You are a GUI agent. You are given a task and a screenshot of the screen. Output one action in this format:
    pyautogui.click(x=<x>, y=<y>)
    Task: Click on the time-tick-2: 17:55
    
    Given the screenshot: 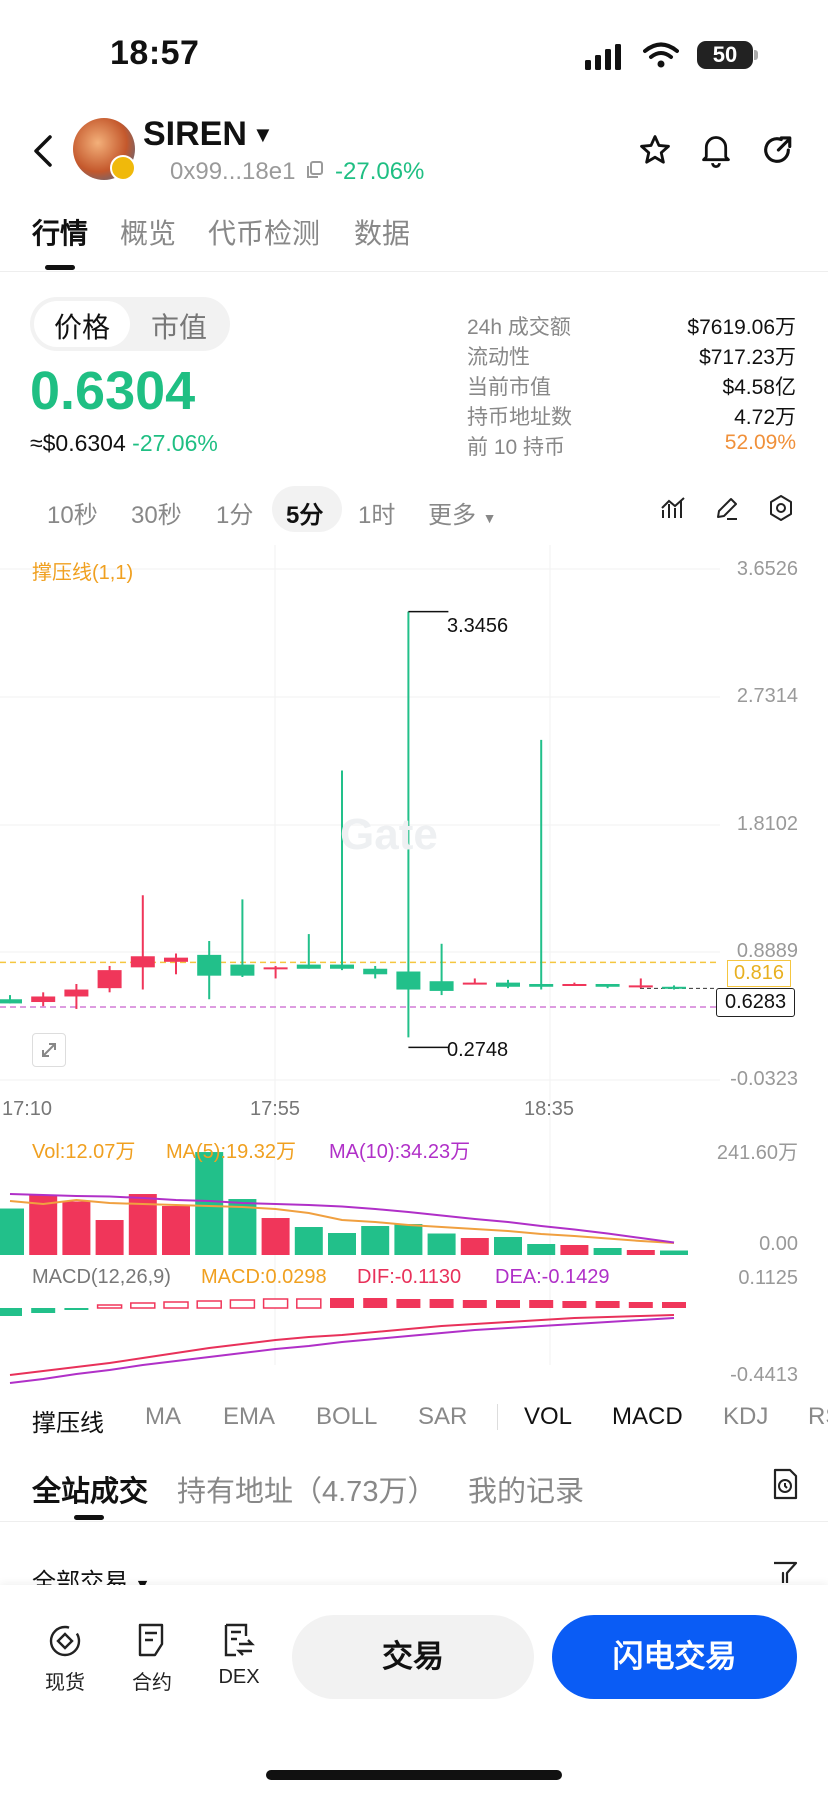 What is the action you would take?
    pyautogui.click(x=275, y=1109)
    